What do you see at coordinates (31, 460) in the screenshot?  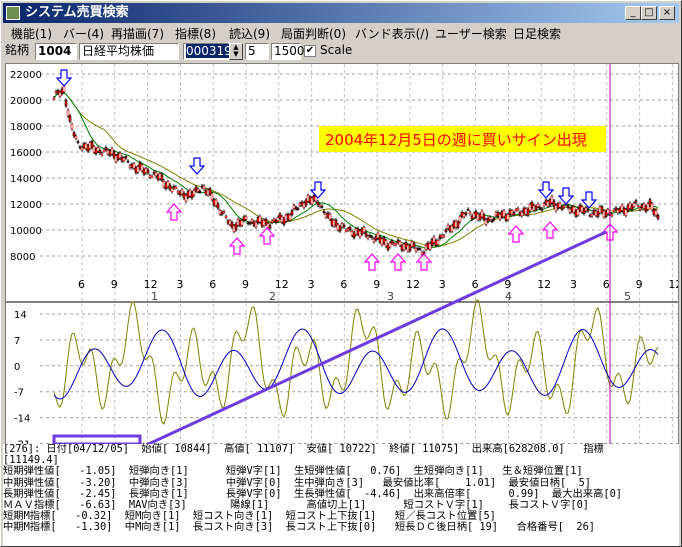 I see `status-line-2: [11149.4]` at bounding box center [31, 460].